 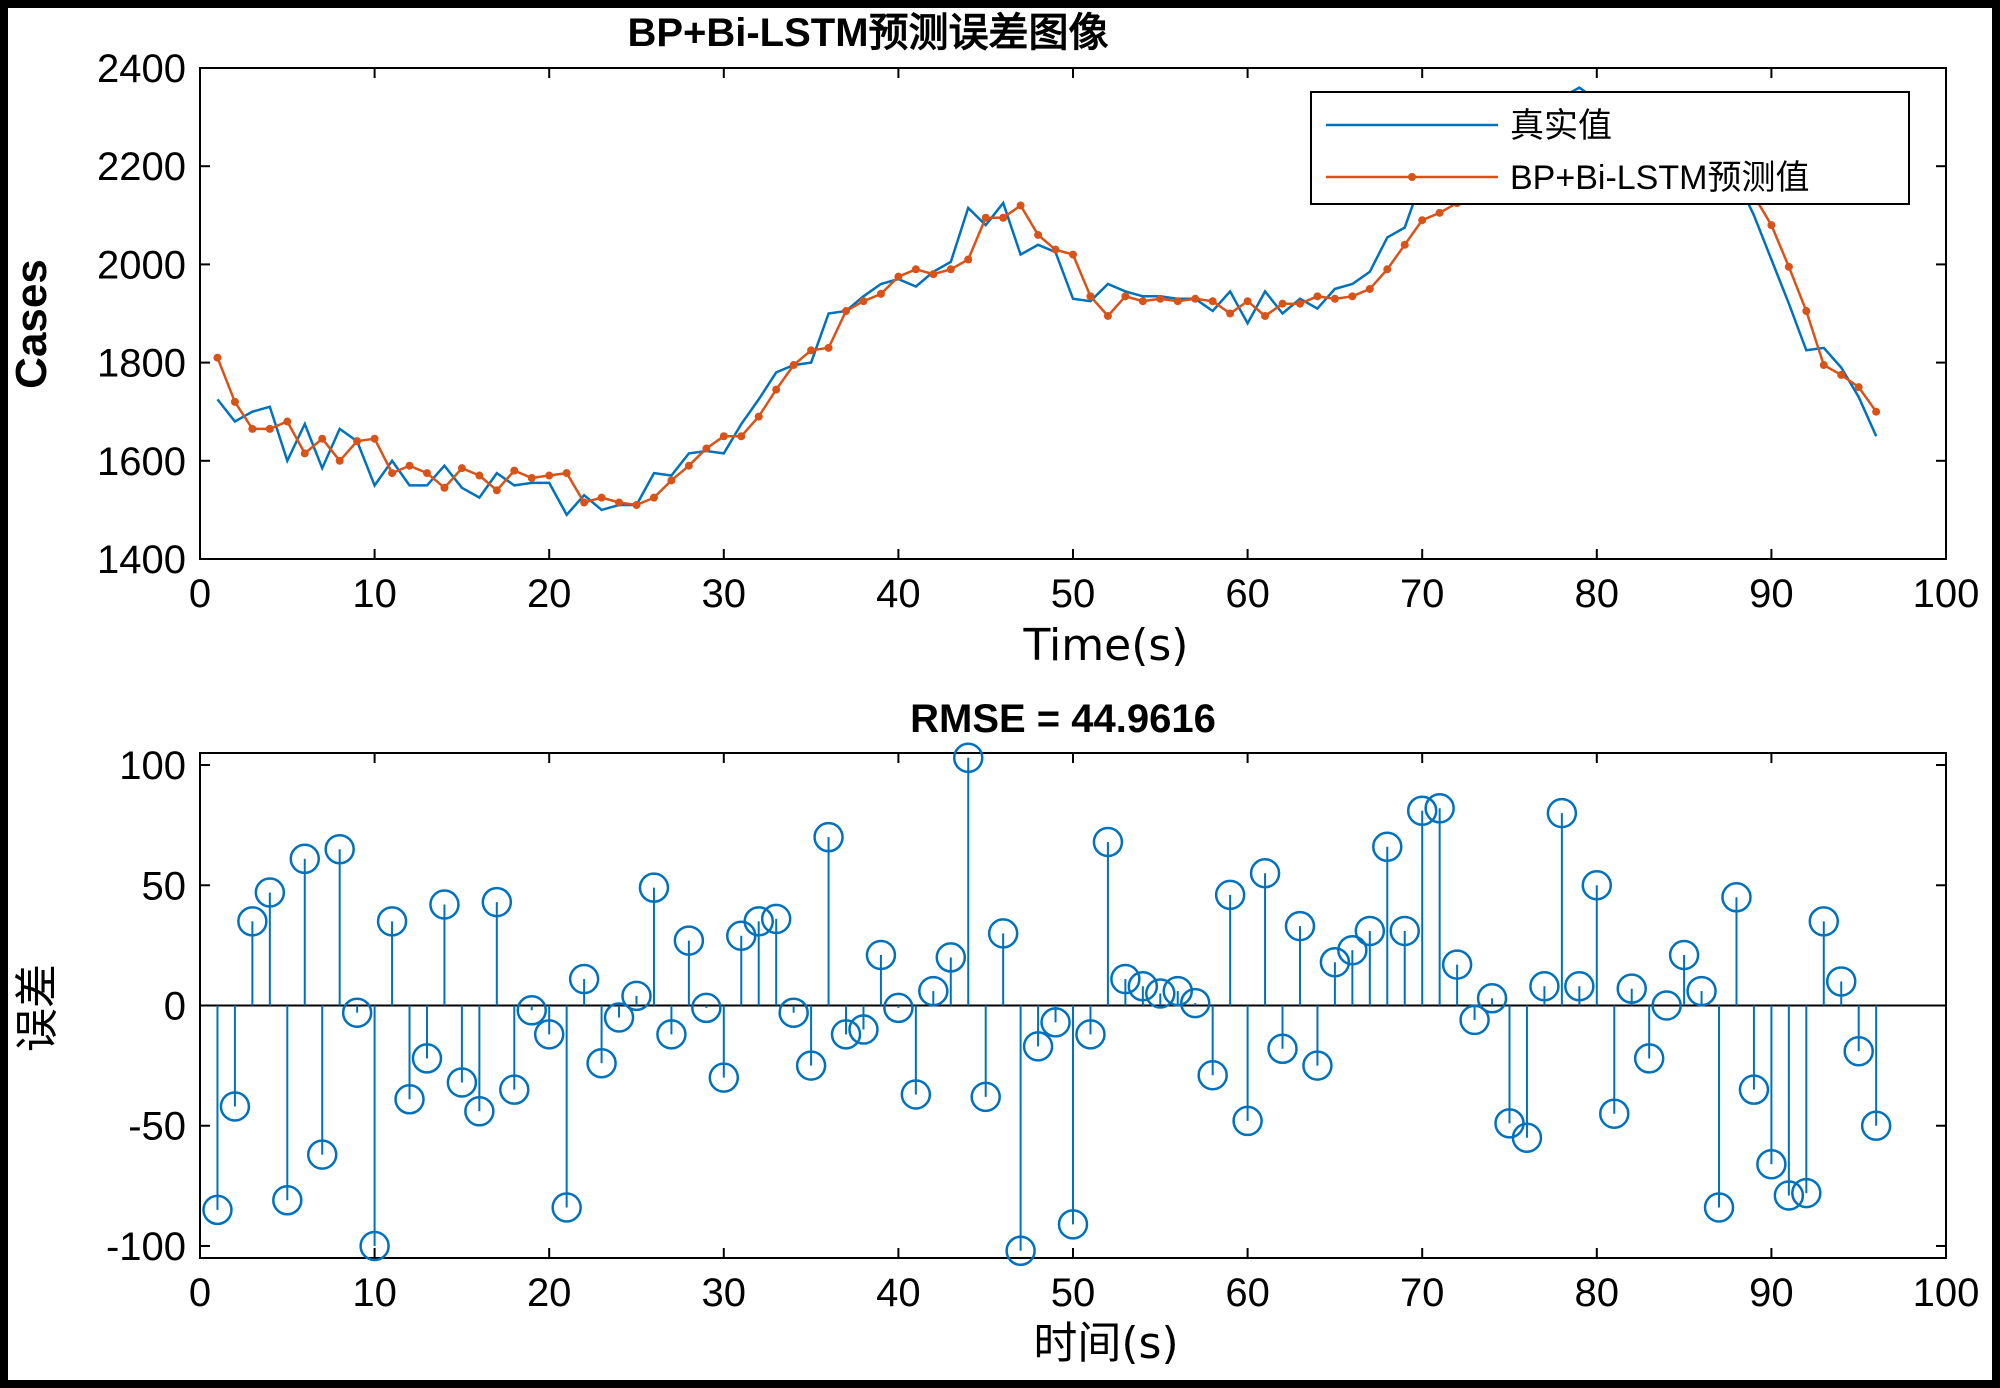 What do you see at coordinates (549, 594) in the screenshot?
I see `c1-xtick-label: 20` at bounding box center [549, 594].